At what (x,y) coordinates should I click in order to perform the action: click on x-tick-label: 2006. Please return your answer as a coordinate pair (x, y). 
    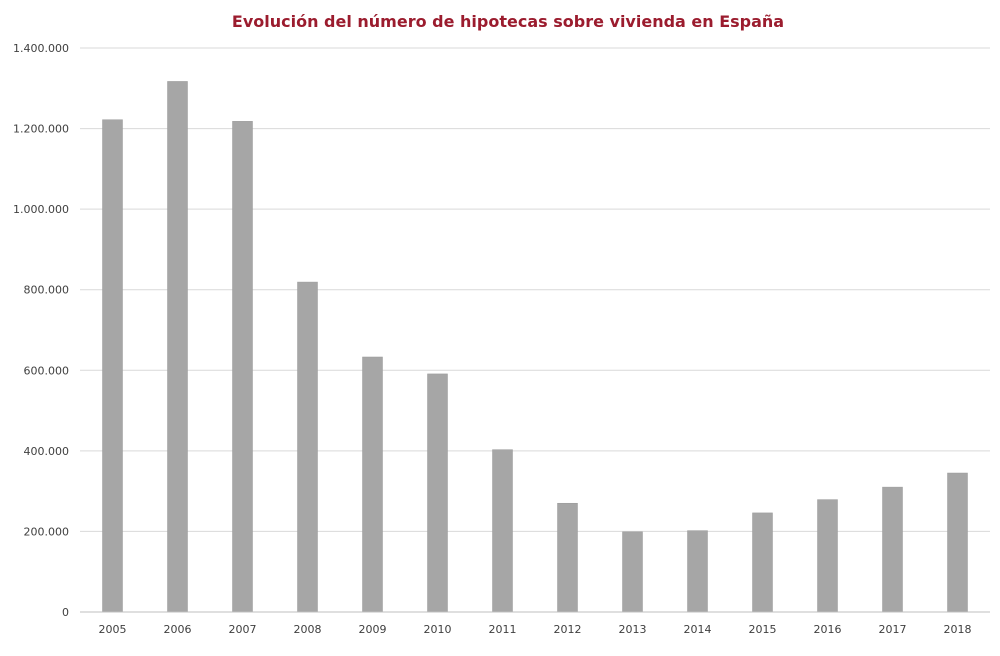
    Looking at the image, I should click on (178, 629).